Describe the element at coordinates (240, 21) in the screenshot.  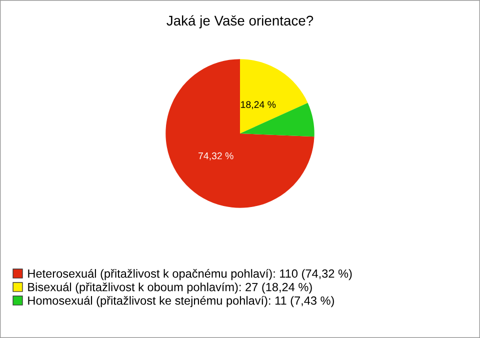
I see `chart-title: Jaká je Vaše orientace?` at that location.